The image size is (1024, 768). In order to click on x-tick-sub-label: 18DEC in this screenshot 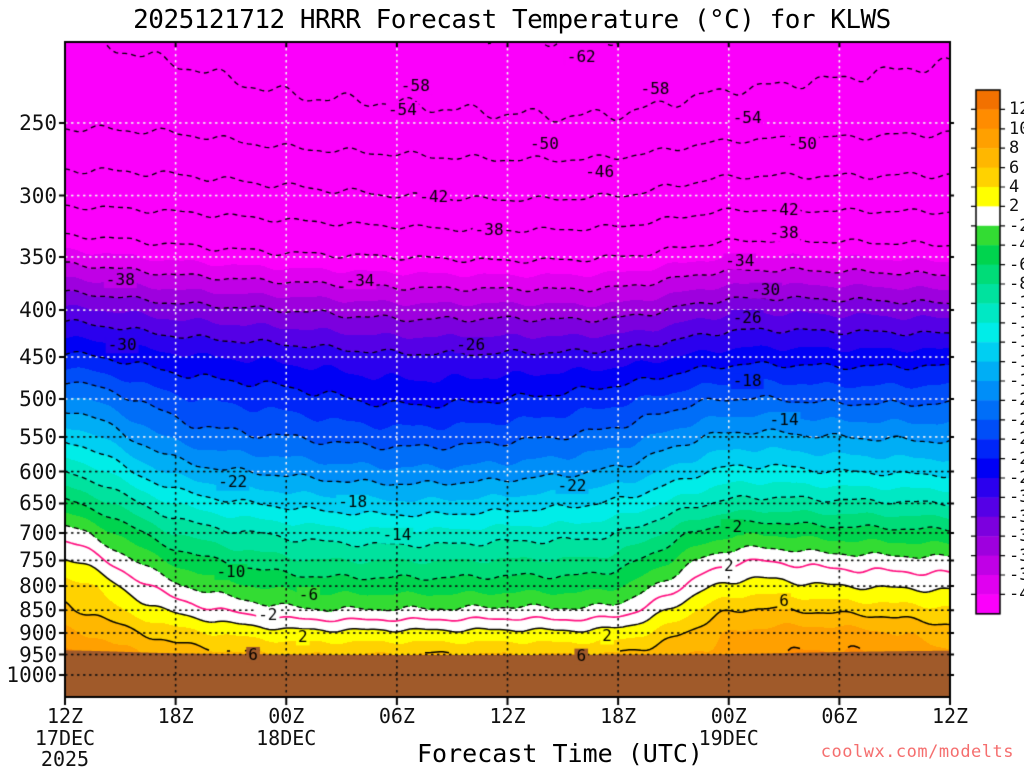, I will do `click(286, 738)`.